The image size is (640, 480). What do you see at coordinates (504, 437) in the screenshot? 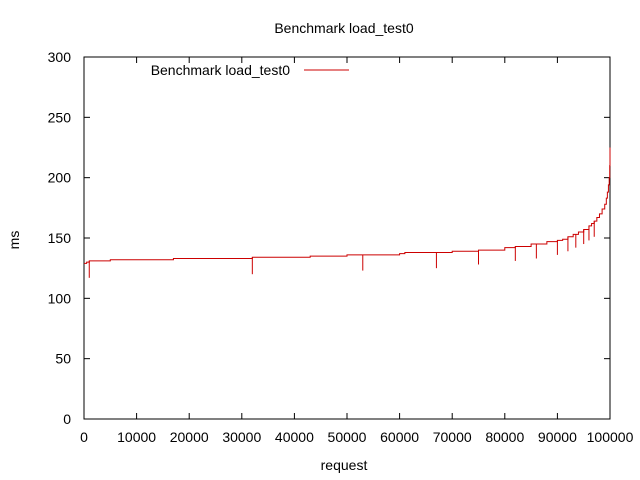
I see `x-tick-label: 80000` at bounding box center [504, 437].